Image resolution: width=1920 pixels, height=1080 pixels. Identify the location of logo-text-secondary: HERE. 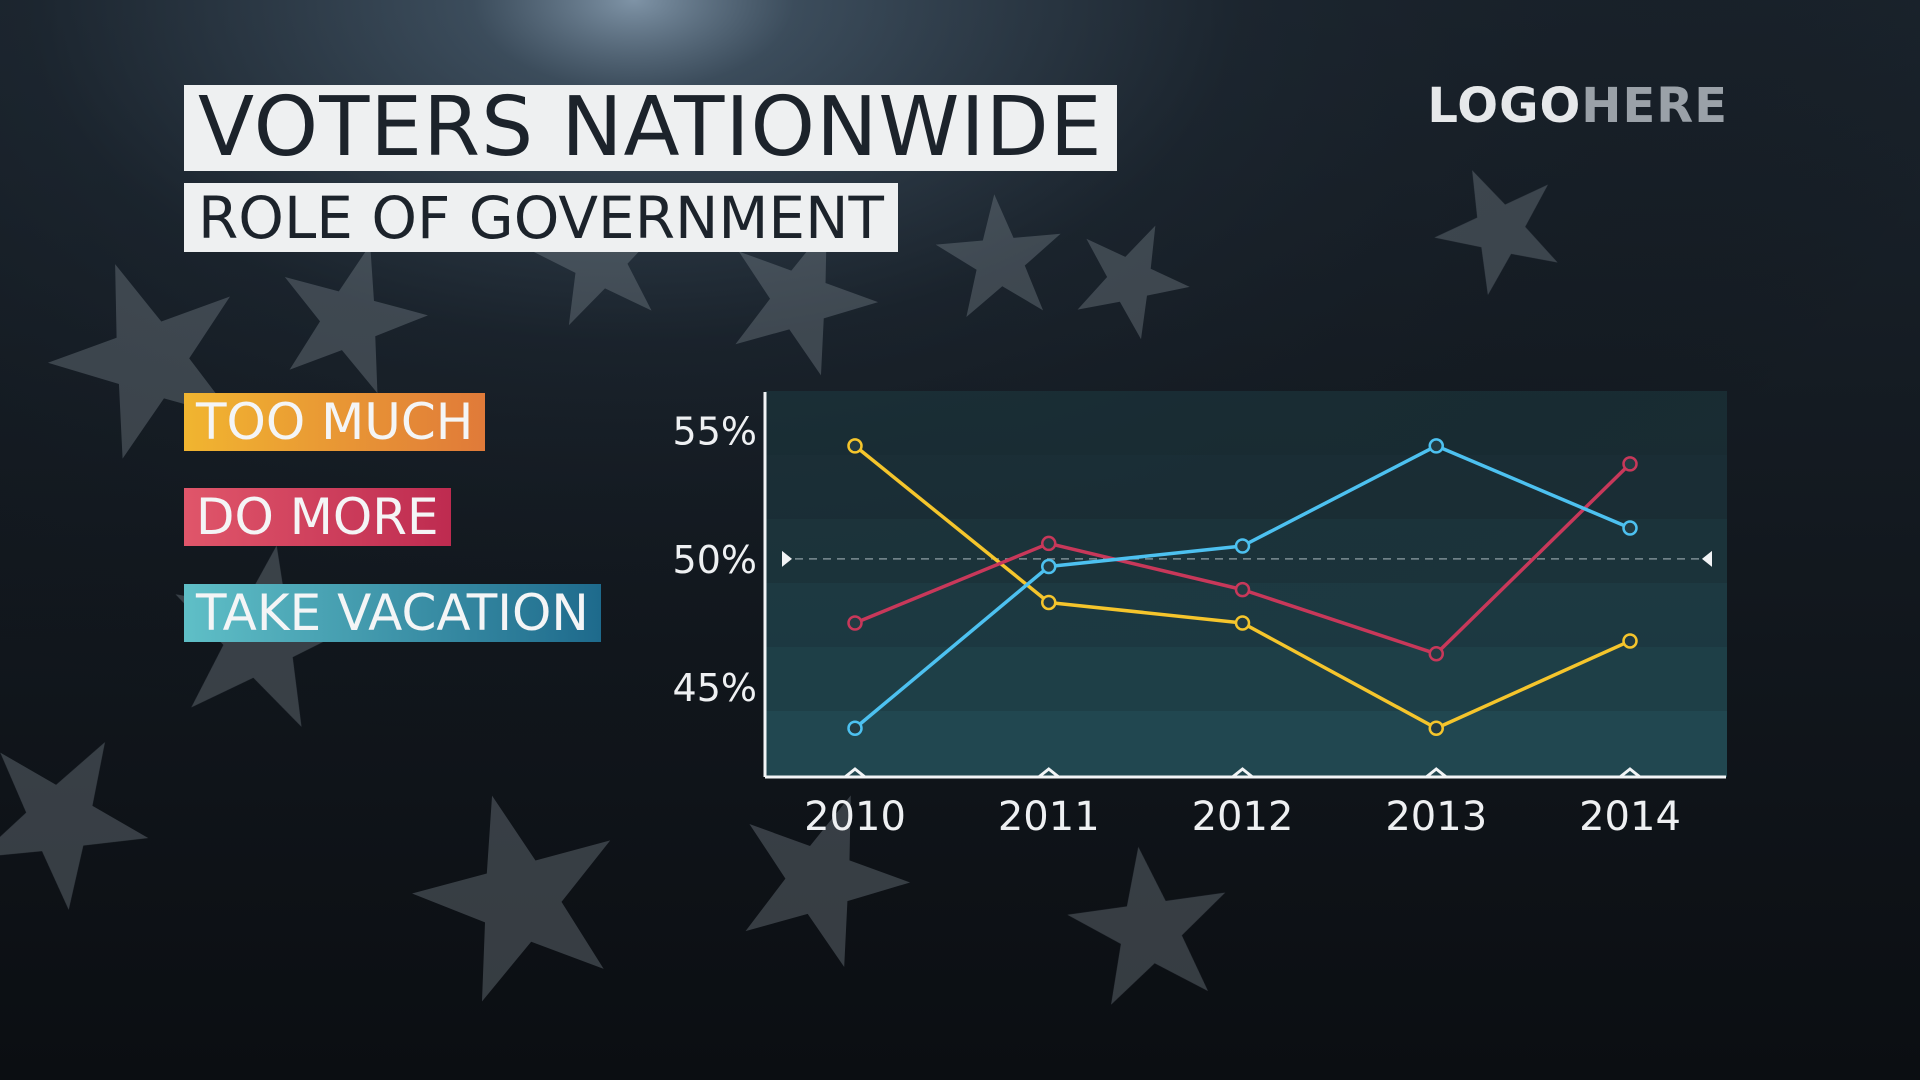
(1654, 106).